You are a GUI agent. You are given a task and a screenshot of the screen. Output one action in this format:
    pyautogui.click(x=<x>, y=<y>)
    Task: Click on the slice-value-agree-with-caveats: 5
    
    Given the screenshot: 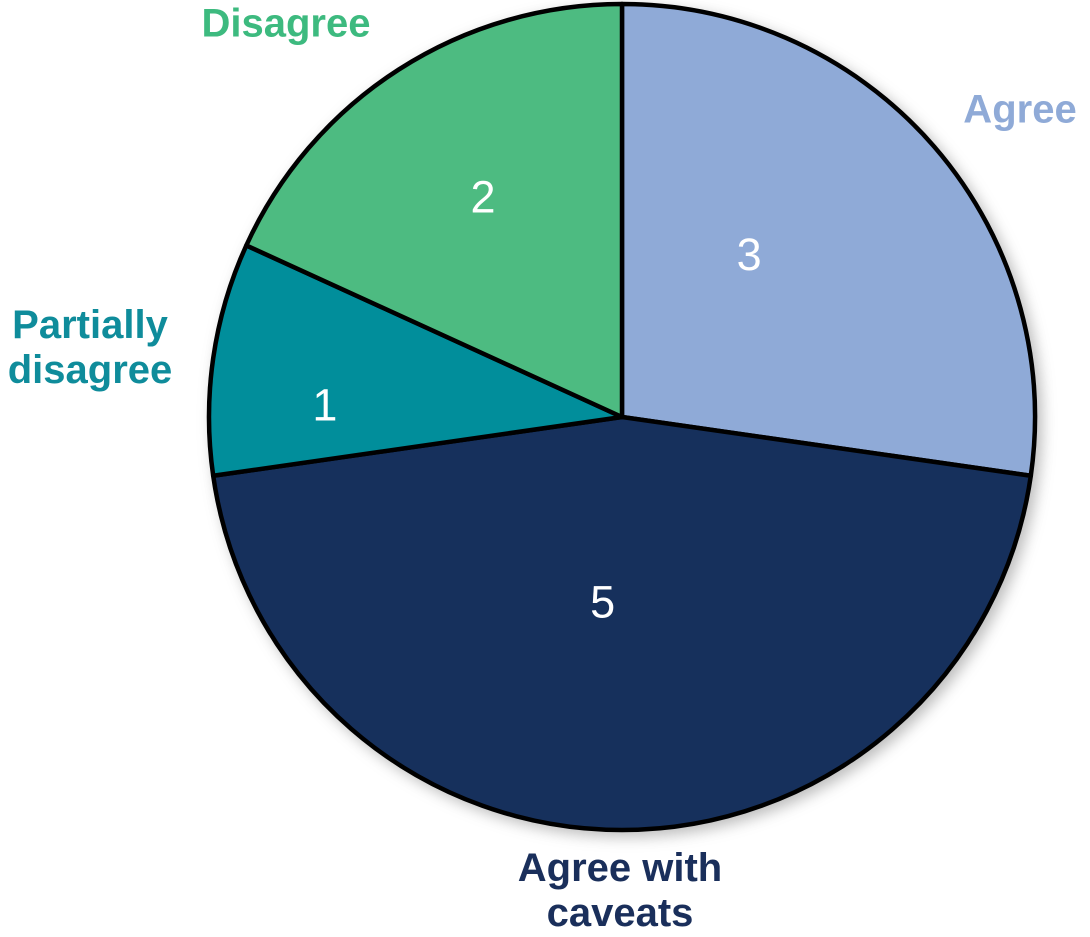 What is the action you would take?
    pyautogui.click(x=602, y=601)
    